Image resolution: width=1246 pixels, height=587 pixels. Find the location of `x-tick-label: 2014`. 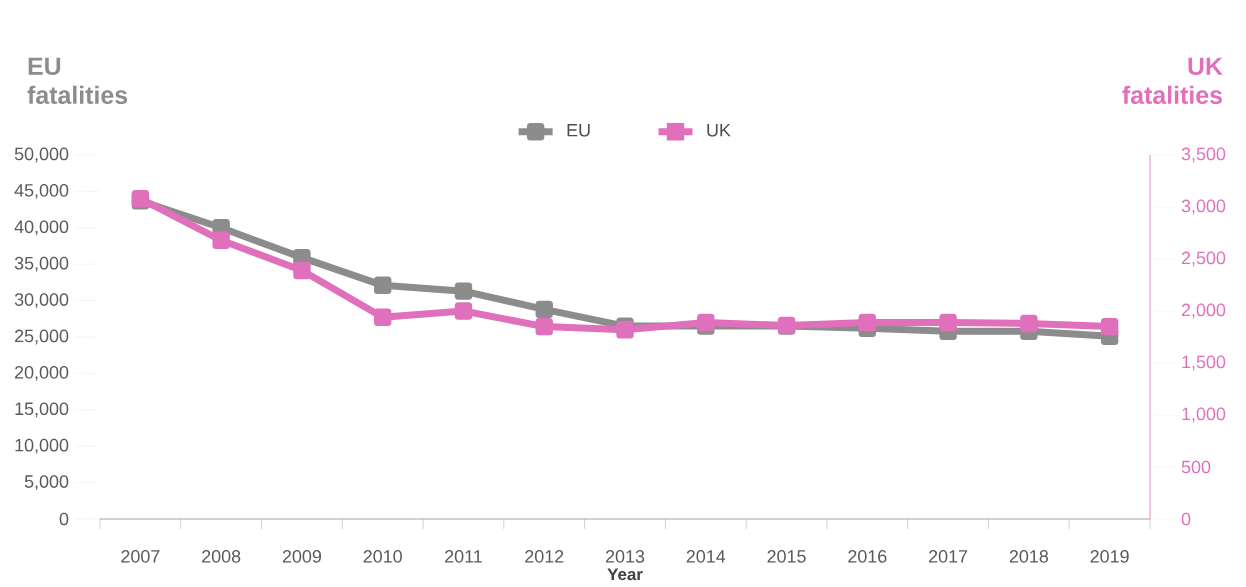

x-tick-label: 2014 is located at coordinates (706, 556).